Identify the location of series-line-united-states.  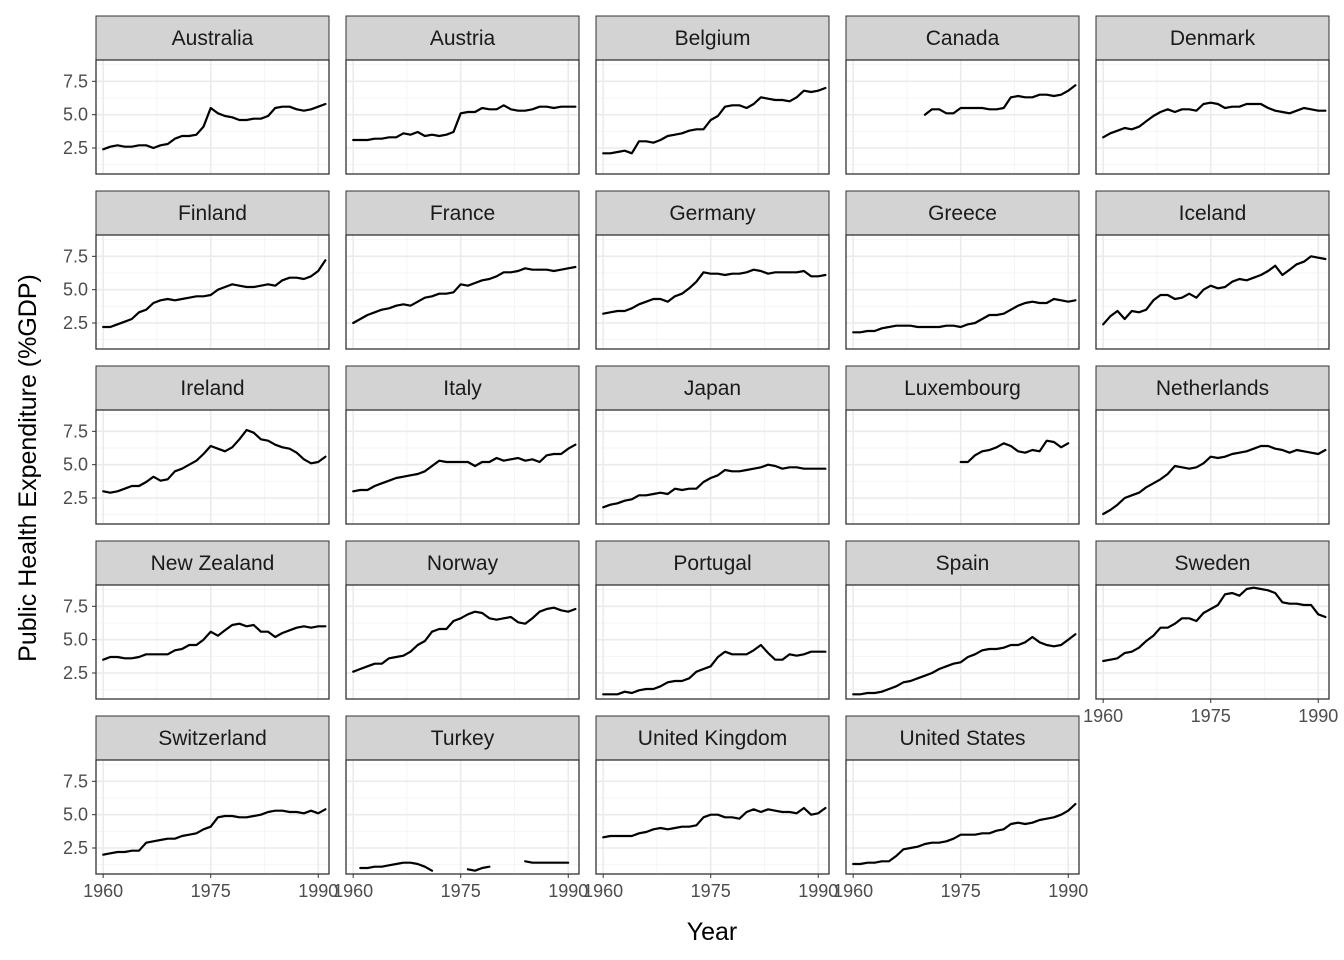
(964, 834).